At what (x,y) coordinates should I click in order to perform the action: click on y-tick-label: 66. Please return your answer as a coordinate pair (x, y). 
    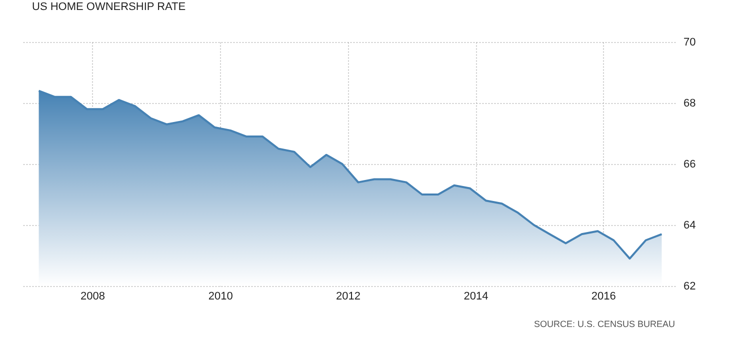
    Looking at the image, I should click on (690, 164).